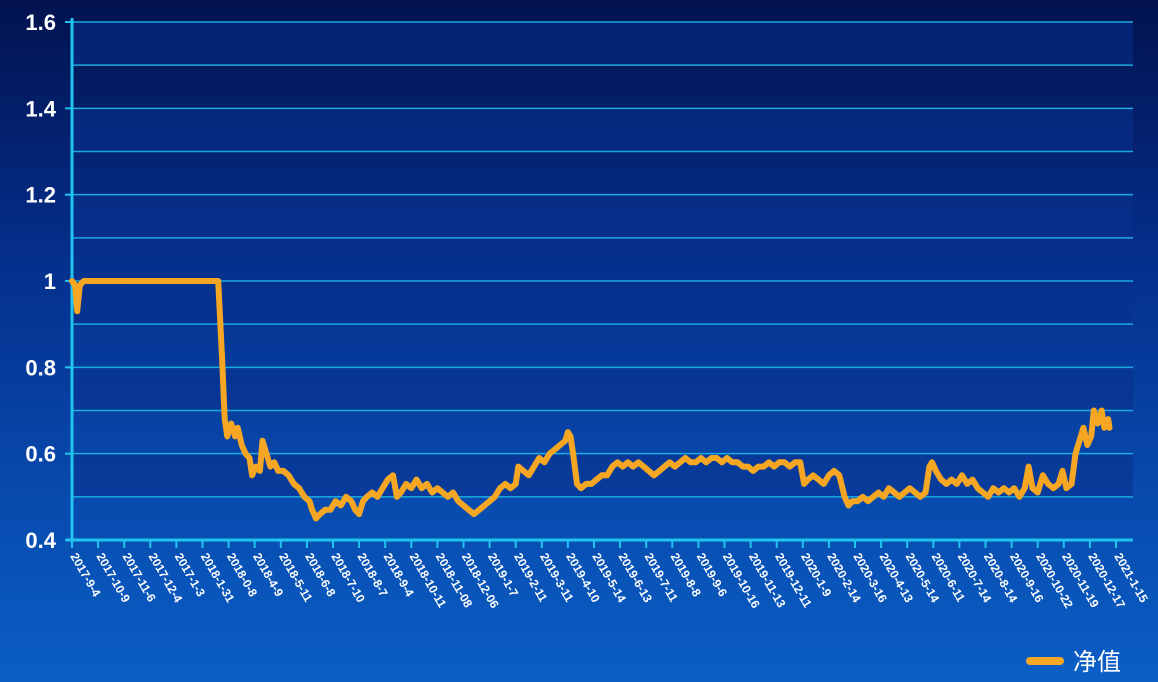 The height and width of the screenshot is (682, 1158). What do you see at coordinates (1097, 662) in the screenshot?
I see `legend-label: 净值` at bounding box center [1097, 662].